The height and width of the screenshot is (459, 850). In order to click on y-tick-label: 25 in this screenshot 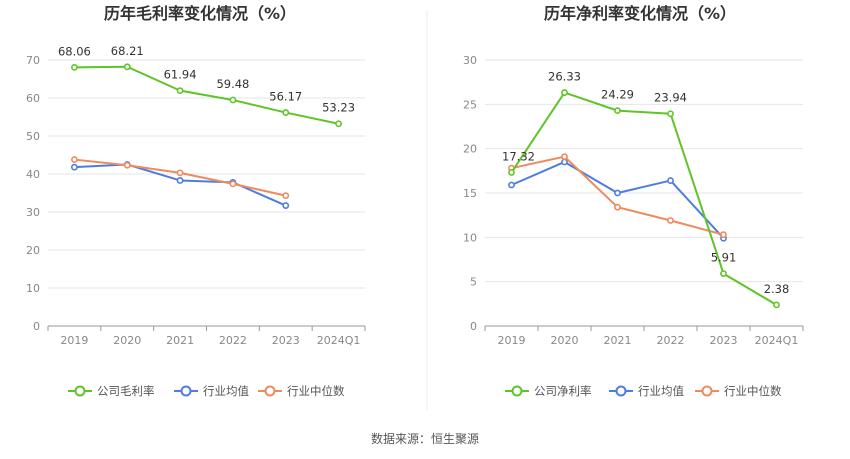, I will do `click(470, 104)`.